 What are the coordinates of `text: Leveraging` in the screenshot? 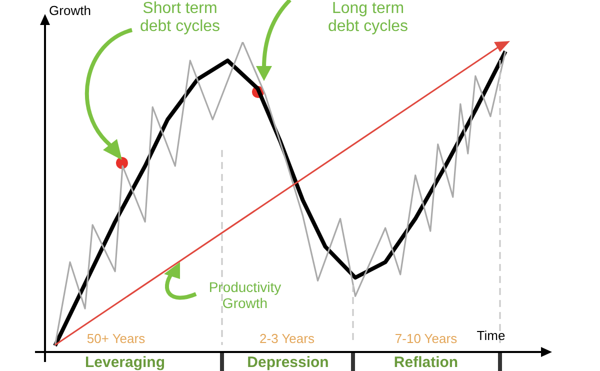 It's located at (125, 362).